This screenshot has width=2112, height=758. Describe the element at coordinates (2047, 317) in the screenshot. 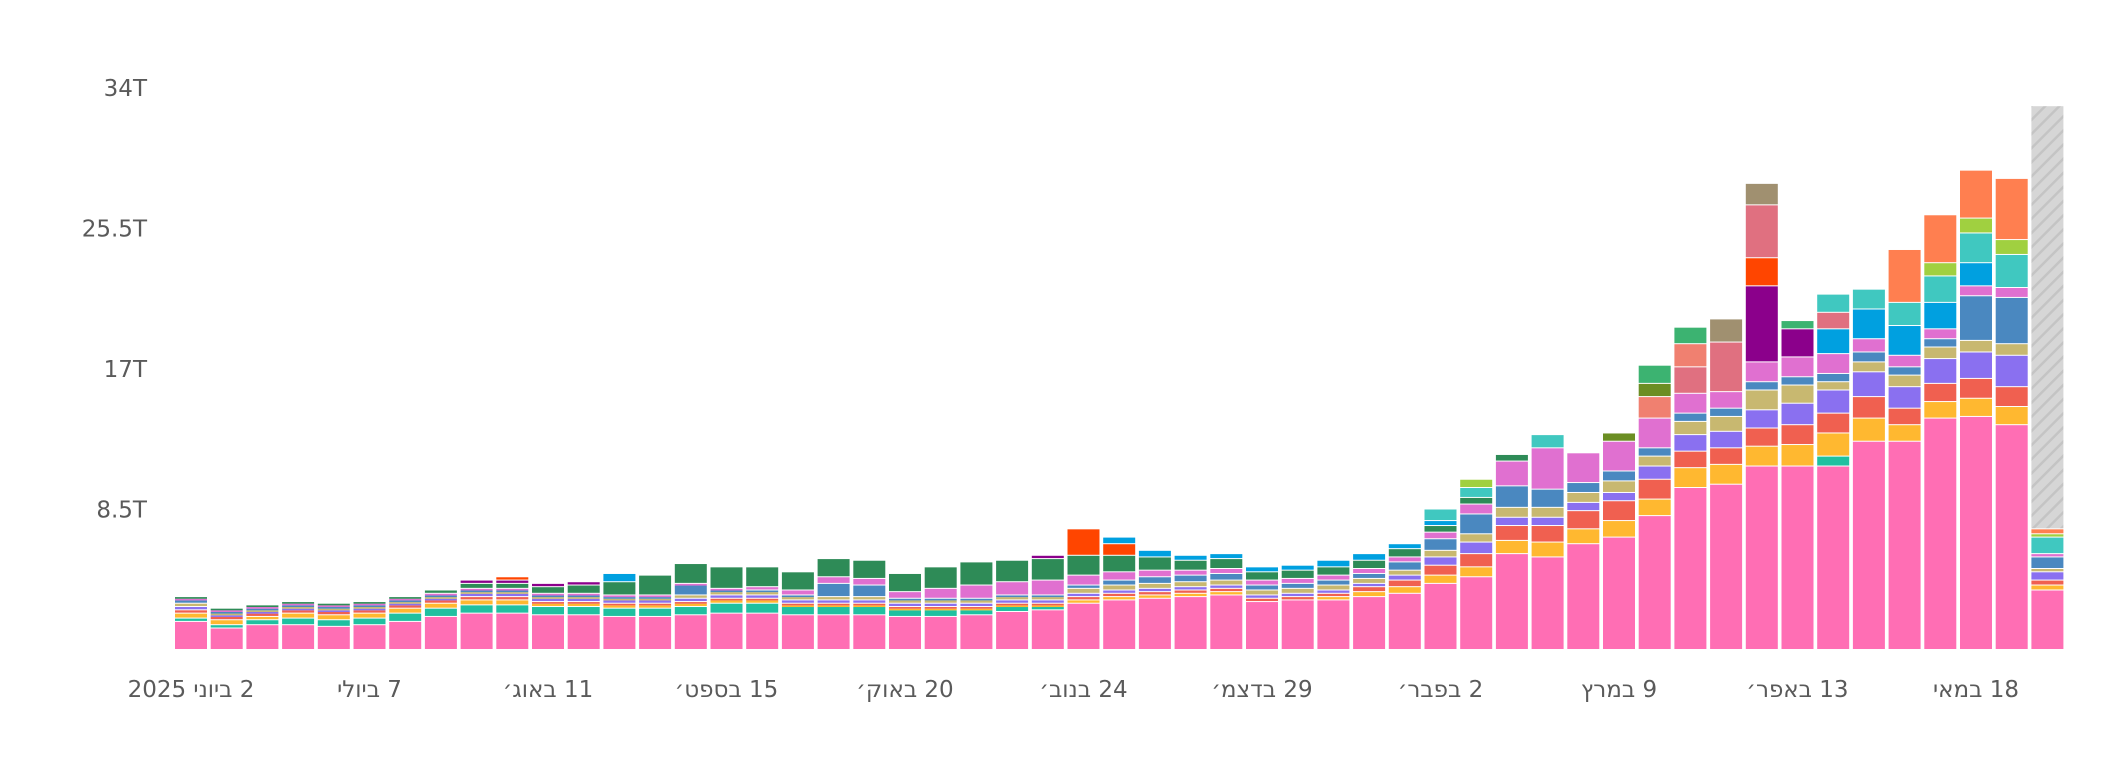

I see `bar-partial-hatched` at that location.